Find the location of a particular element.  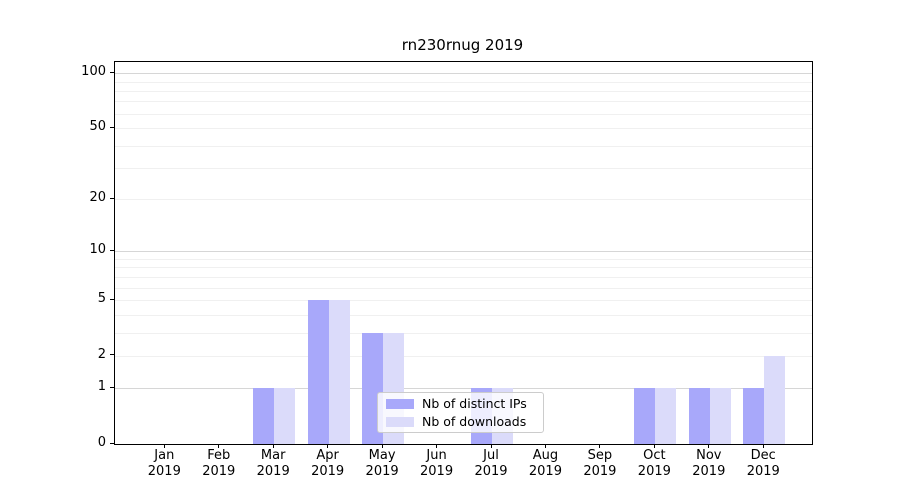

chart-title: rn230rnug 2019 is located at coordinates (462, 45).